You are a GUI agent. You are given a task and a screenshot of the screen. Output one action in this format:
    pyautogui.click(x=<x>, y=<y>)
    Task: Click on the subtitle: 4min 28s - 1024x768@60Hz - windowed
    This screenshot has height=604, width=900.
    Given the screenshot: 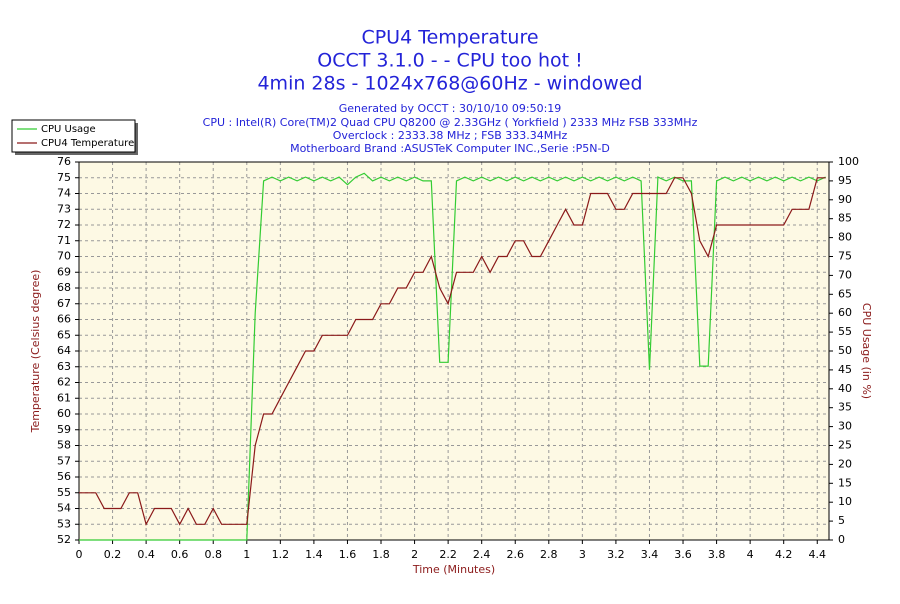 What is the action you would take?
    pyautogui.click(x=449, y=84)
    